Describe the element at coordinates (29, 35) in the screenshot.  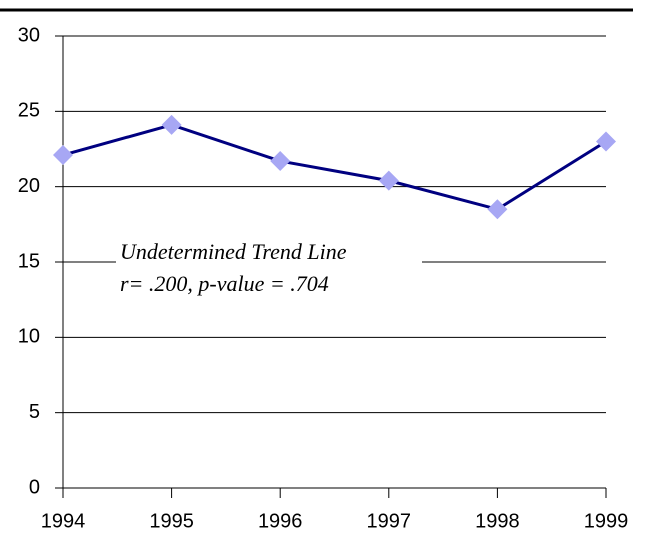
I see `y-tick-label: 30` at that location.